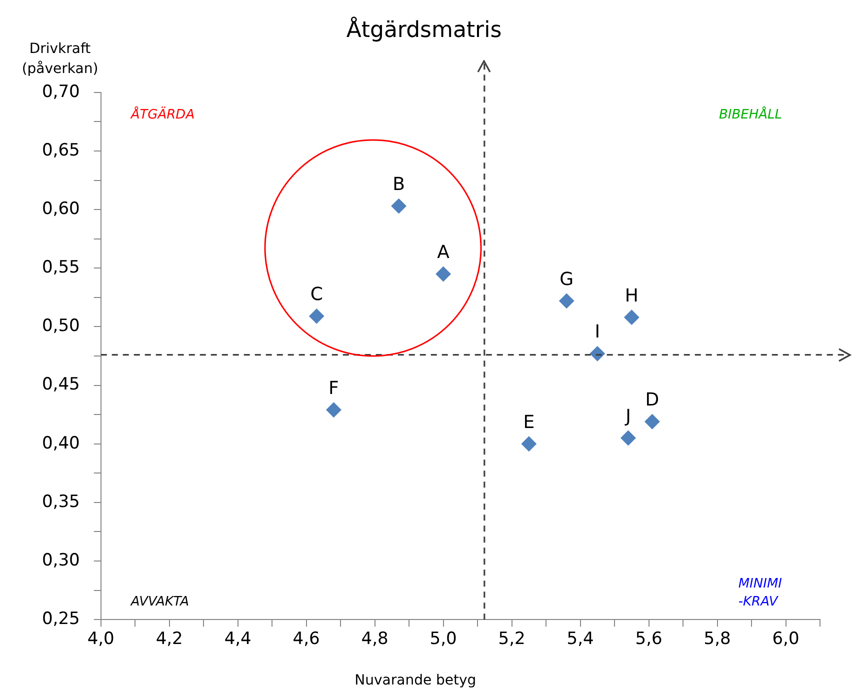 The height and width of the screenshot is (699, 865). What do you see at coordinates (100, 639) in the screenshot?
I see `x-tick-label: 4,0` at bounding box center [100, 639].